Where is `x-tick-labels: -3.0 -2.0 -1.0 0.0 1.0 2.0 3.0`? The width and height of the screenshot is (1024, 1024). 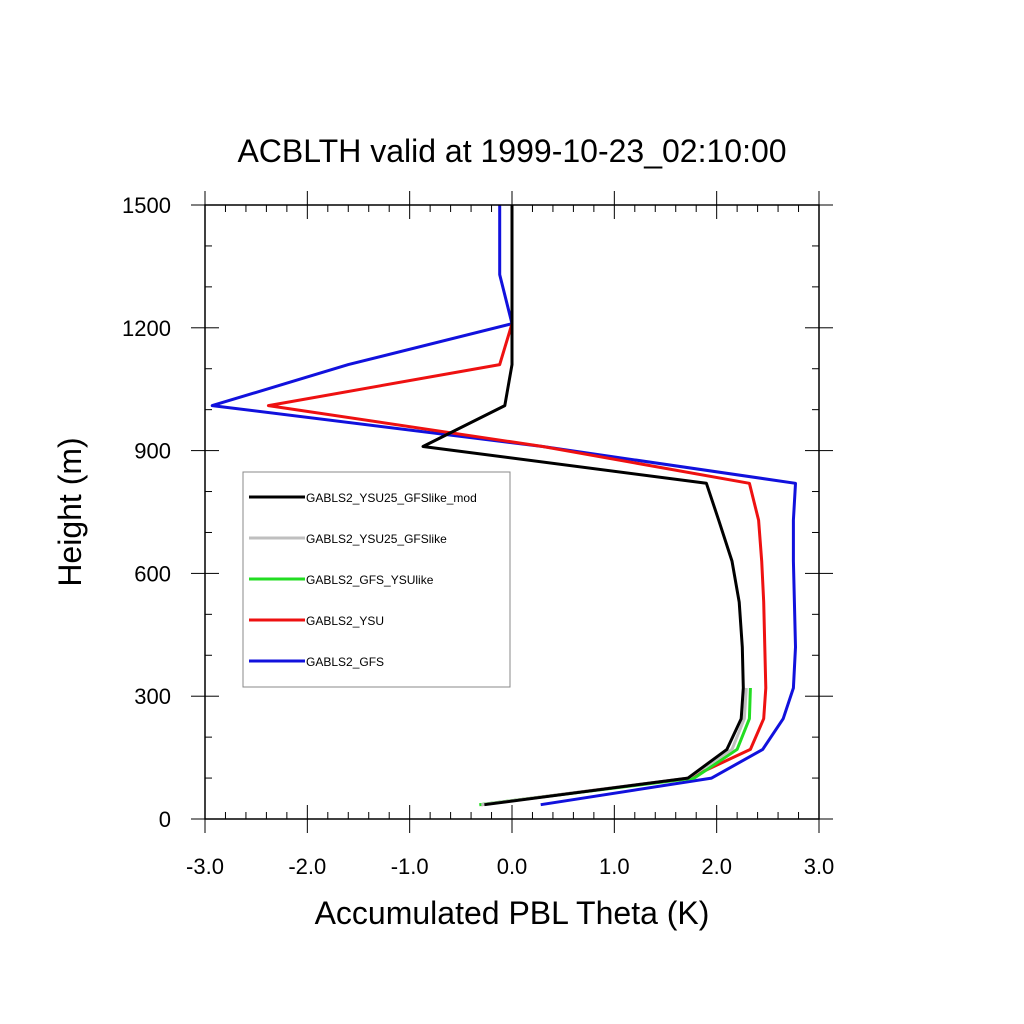 x-tick-labels: -3.0 -2.0 -1.0 0.0 1.0 2.0 3.0 is located at coordinates (510, 866).